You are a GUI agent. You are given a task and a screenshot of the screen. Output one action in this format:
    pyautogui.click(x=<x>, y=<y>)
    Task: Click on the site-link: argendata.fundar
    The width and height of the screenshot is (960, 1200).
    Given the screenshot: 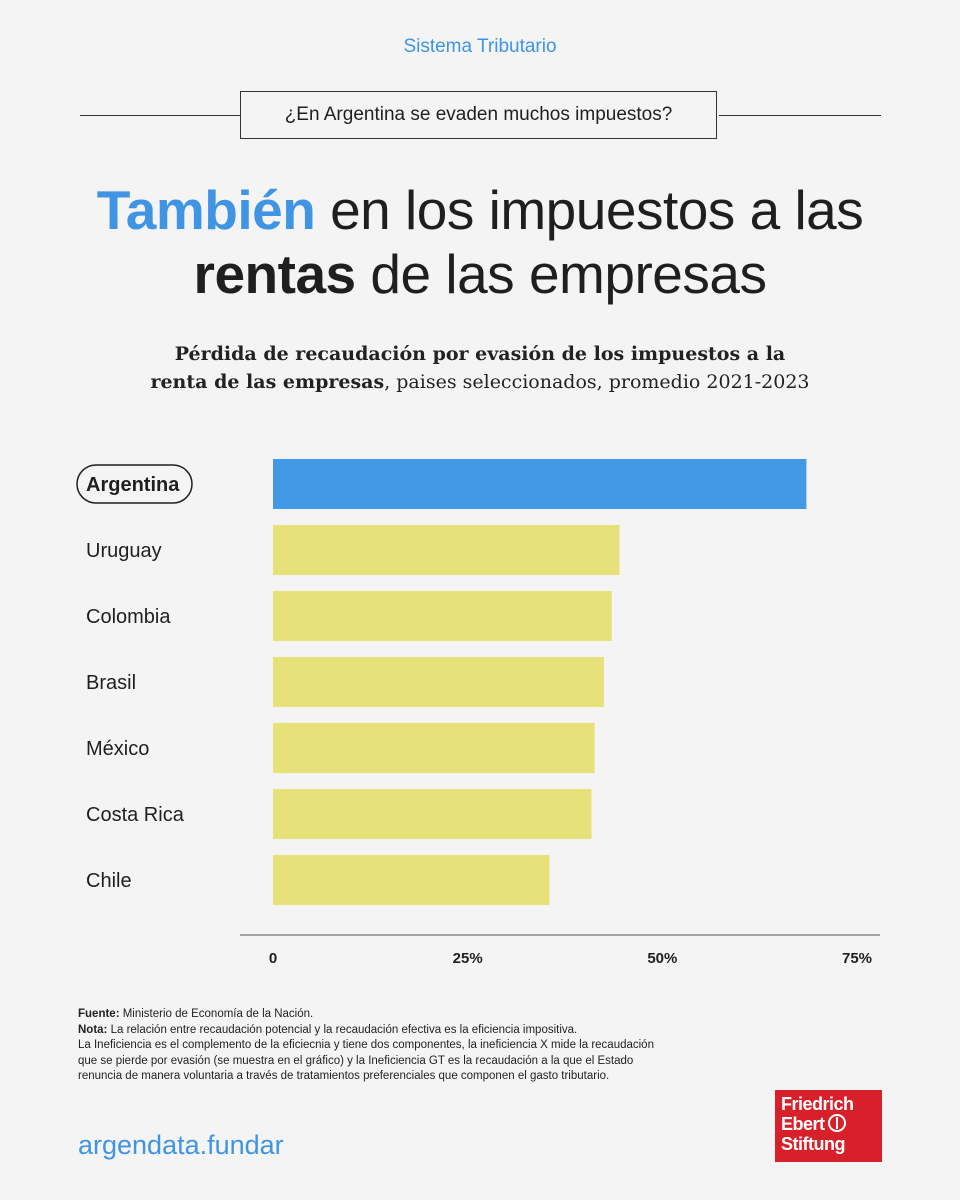 What is the action you would take?
    pyautogui.click(x=181, y=1145)
    